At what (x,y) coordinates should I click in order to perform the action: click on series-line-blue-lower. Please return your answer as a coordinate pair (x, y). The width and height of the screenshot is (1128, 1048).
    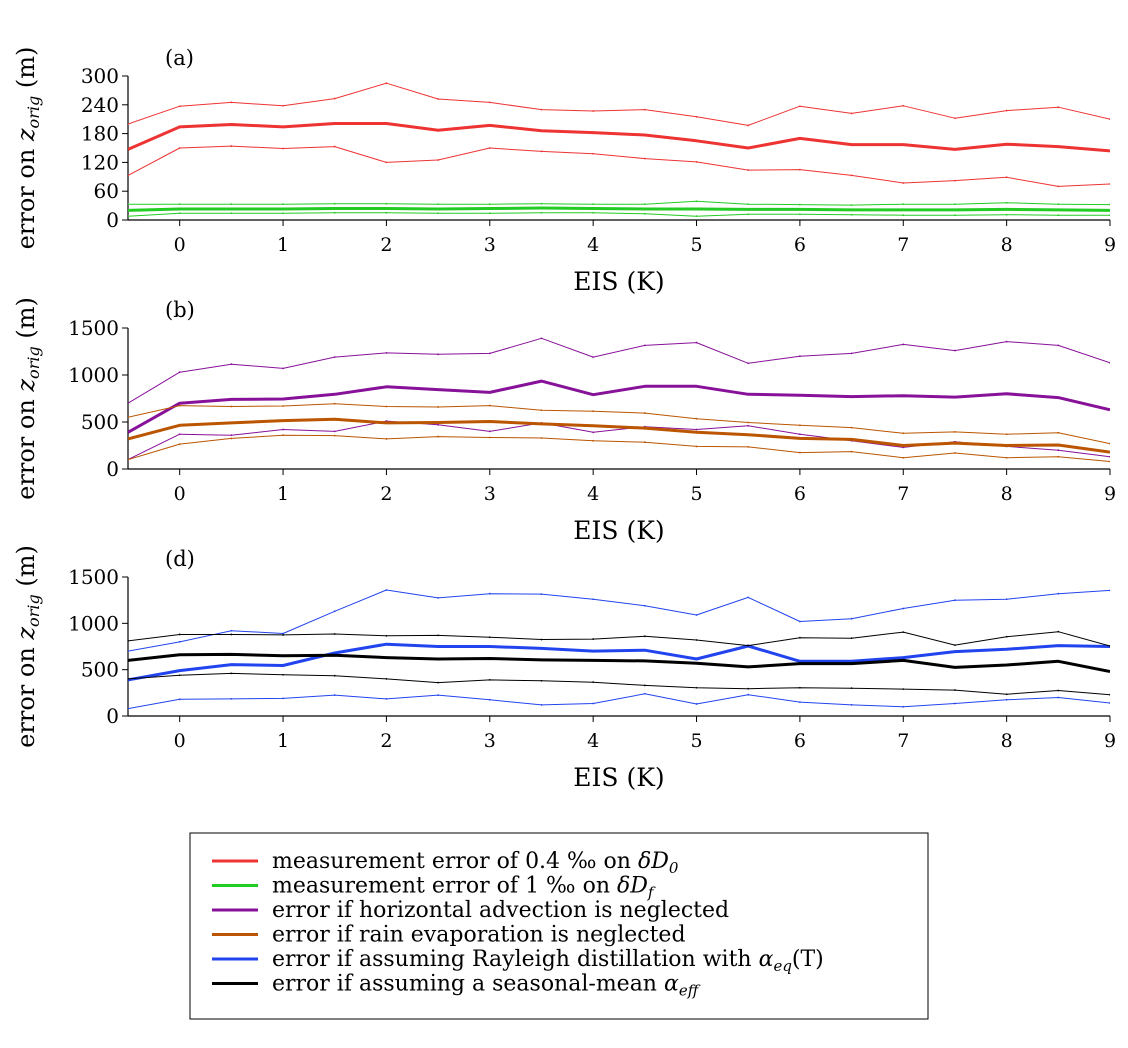
    Looking at the image, I should click on (619, 701).